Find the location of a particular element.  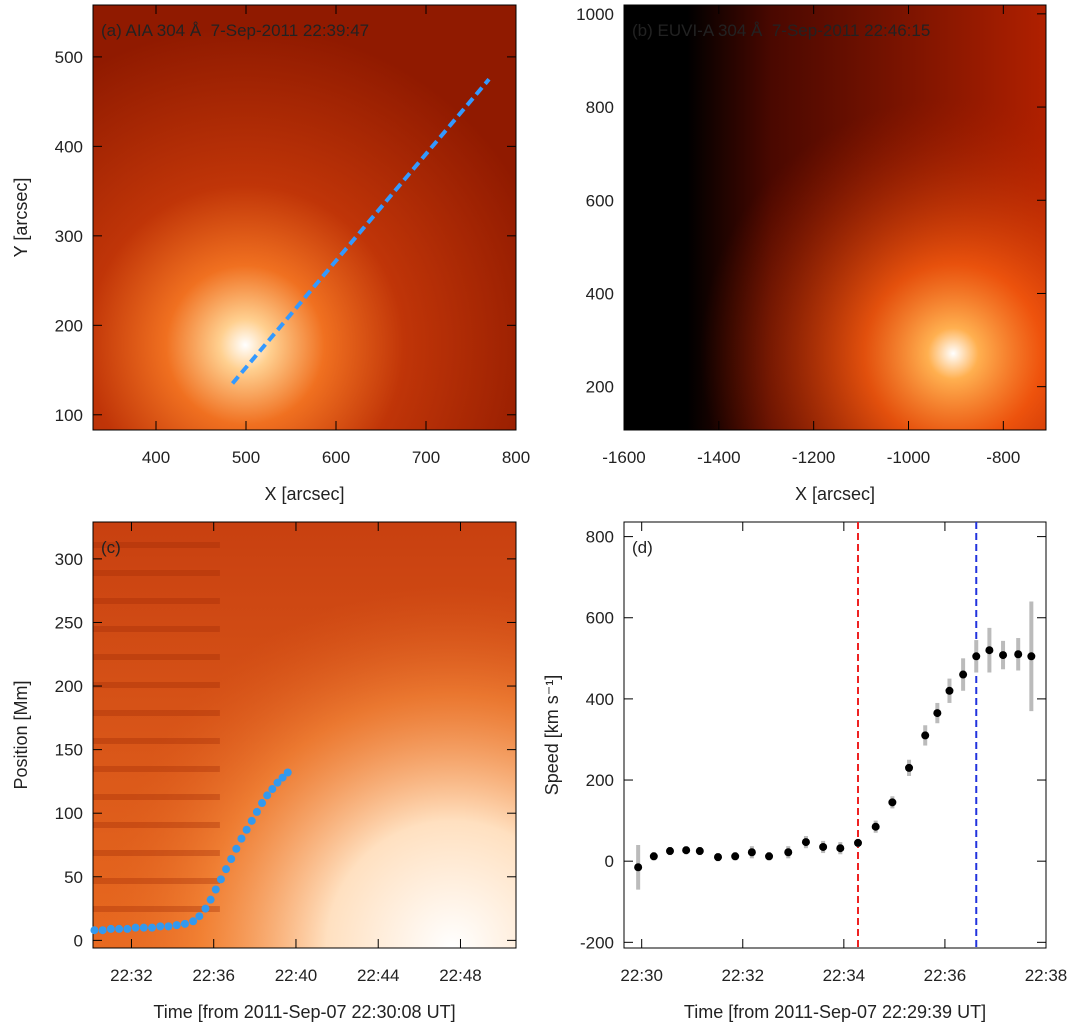

x-tick-label: 22:44 is located at coordinates (378, 975).